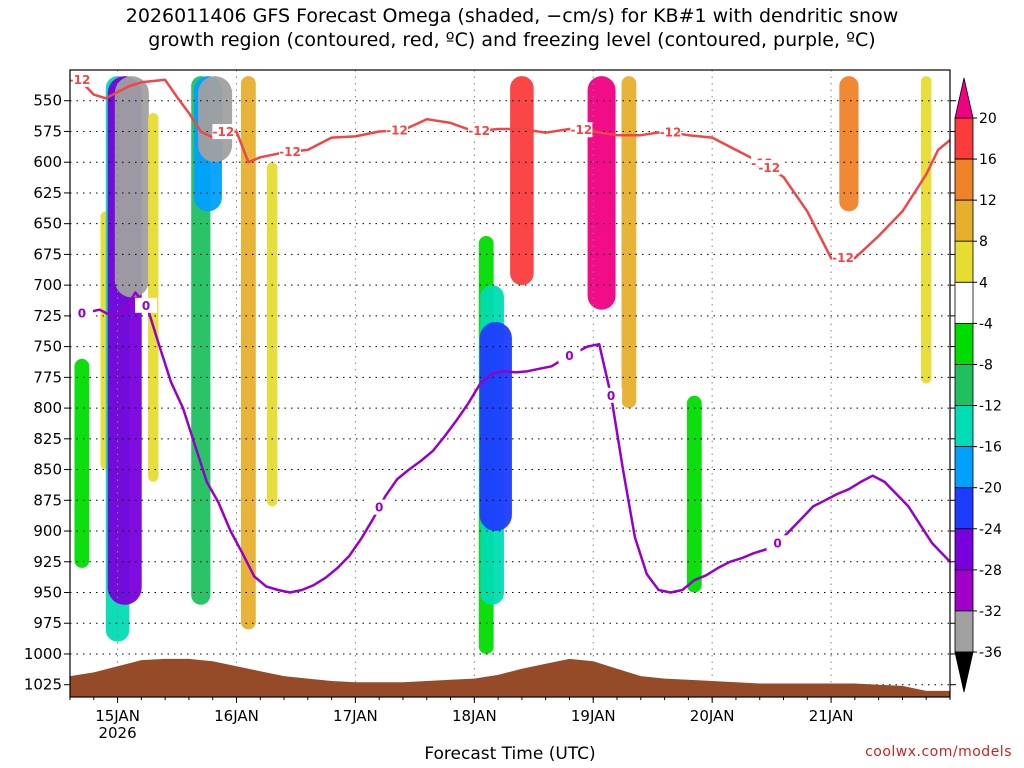  I want to click on credit-link: coolwx.com/models, so click(938, 752).